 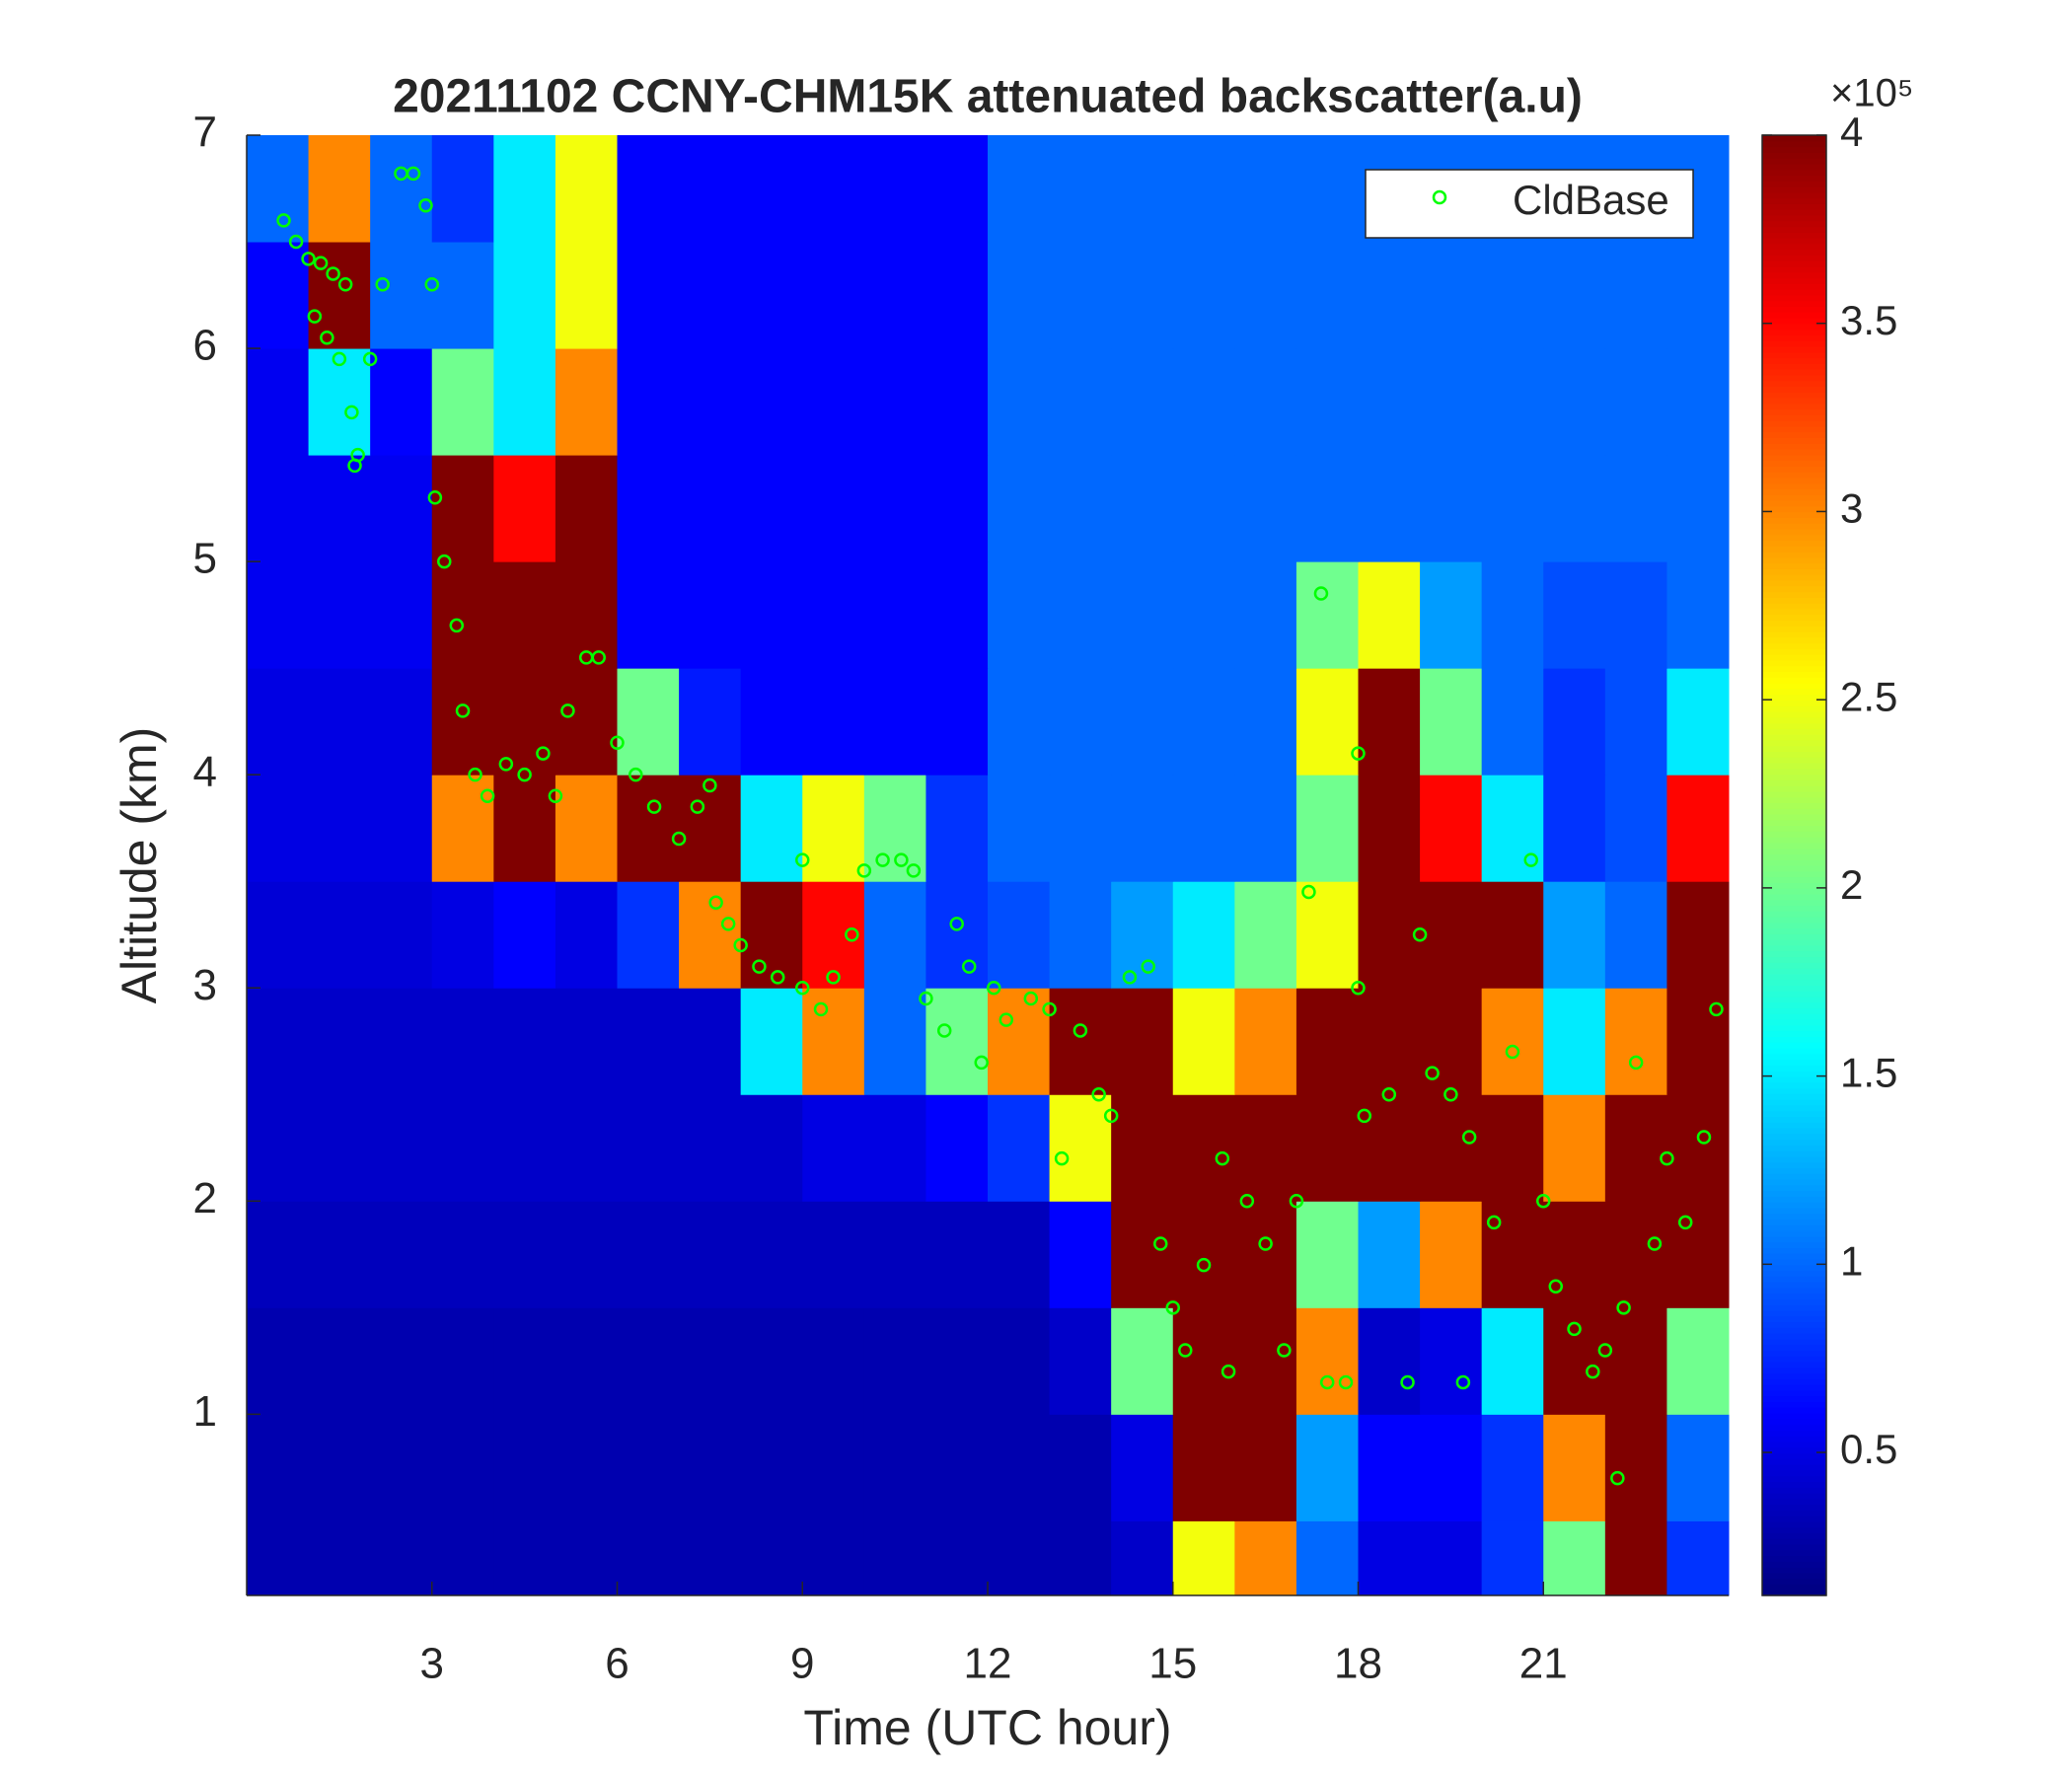 I want to click on colorbar-tick-label: 0.5, so click(x=1869, y=1449).